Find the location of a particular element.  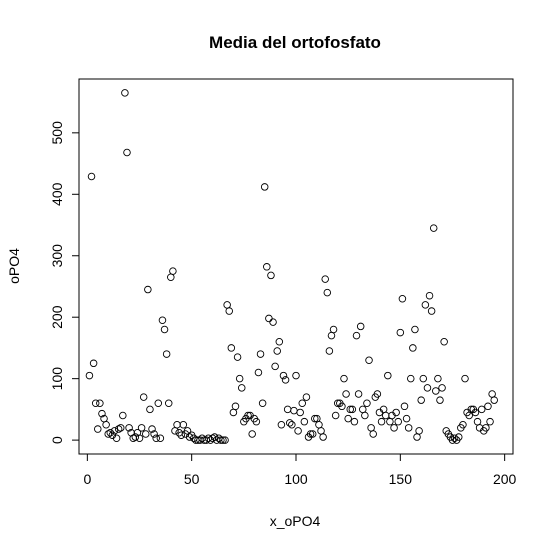

y-axis-label: oPO4 is located at coordinates (14, 266).